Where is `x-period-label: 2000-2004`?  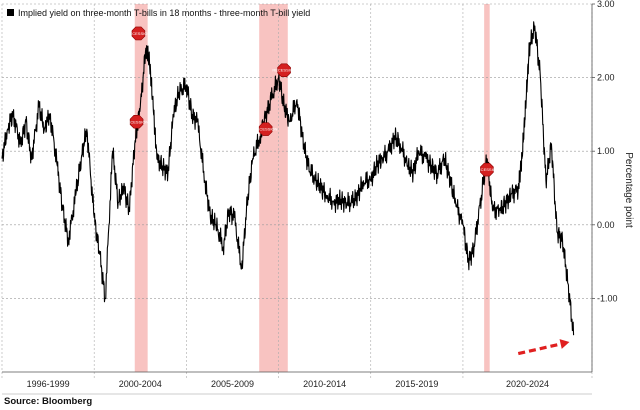
x-period-label: 2000-2004 is located at coordinates (140, 384).